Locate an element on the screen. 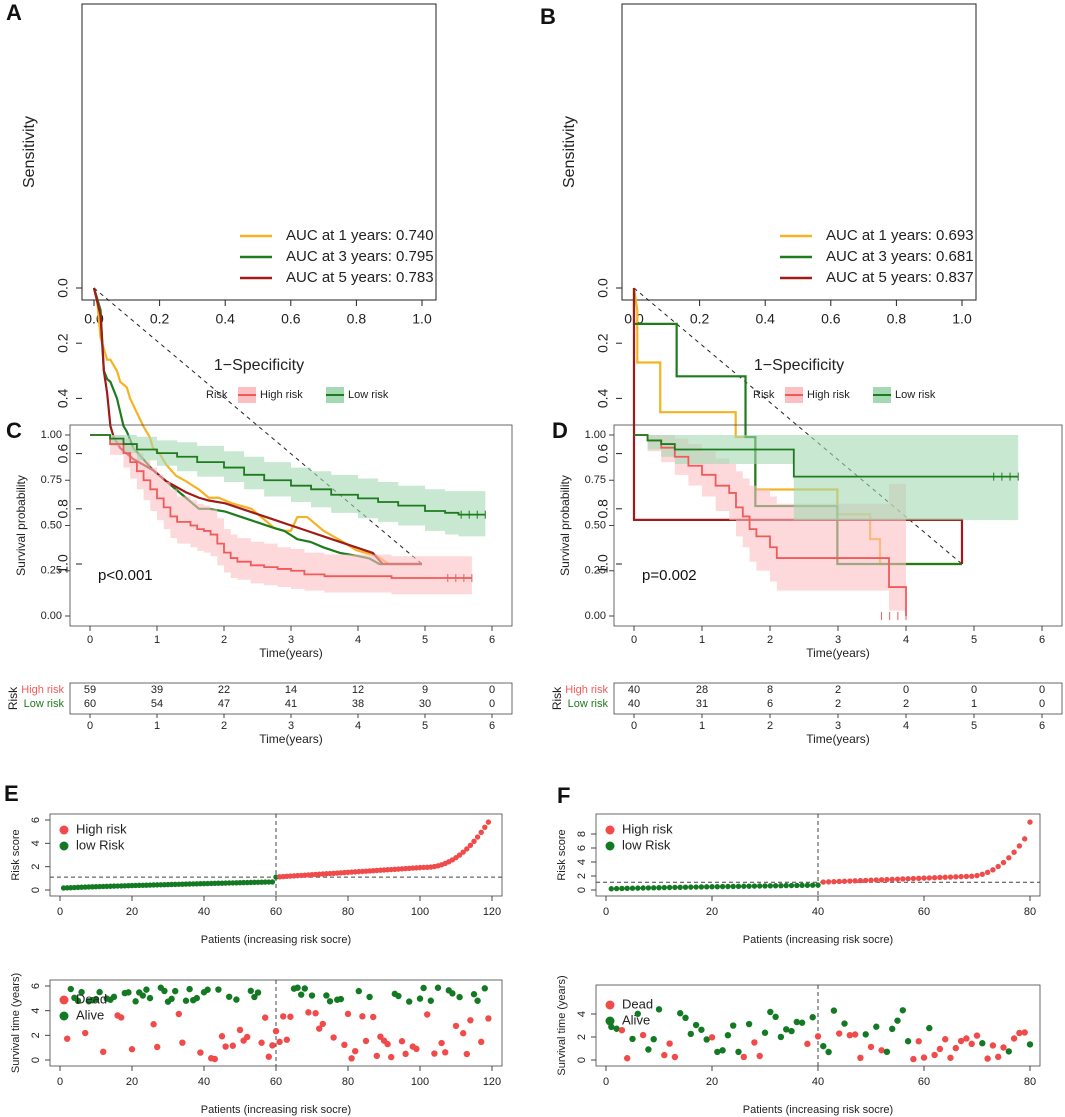 Image resolution: width=1065 pixels, height=1117 pixels. x-tick-label: 0.8 is located at coordinates (357, 319).